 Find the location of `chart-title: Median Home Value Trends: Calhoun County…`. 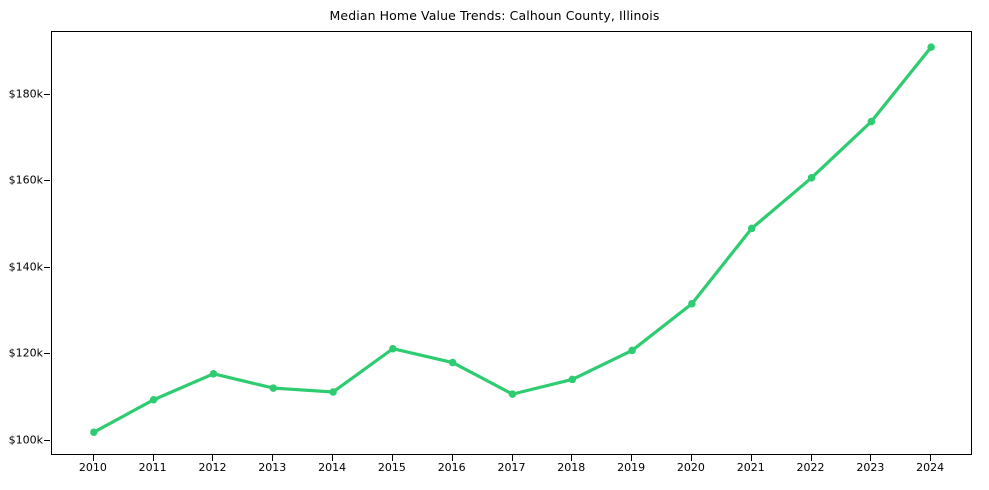

chart-title: Median Home Value Trends: Calhoun County… is located at coordinates (494, 15).